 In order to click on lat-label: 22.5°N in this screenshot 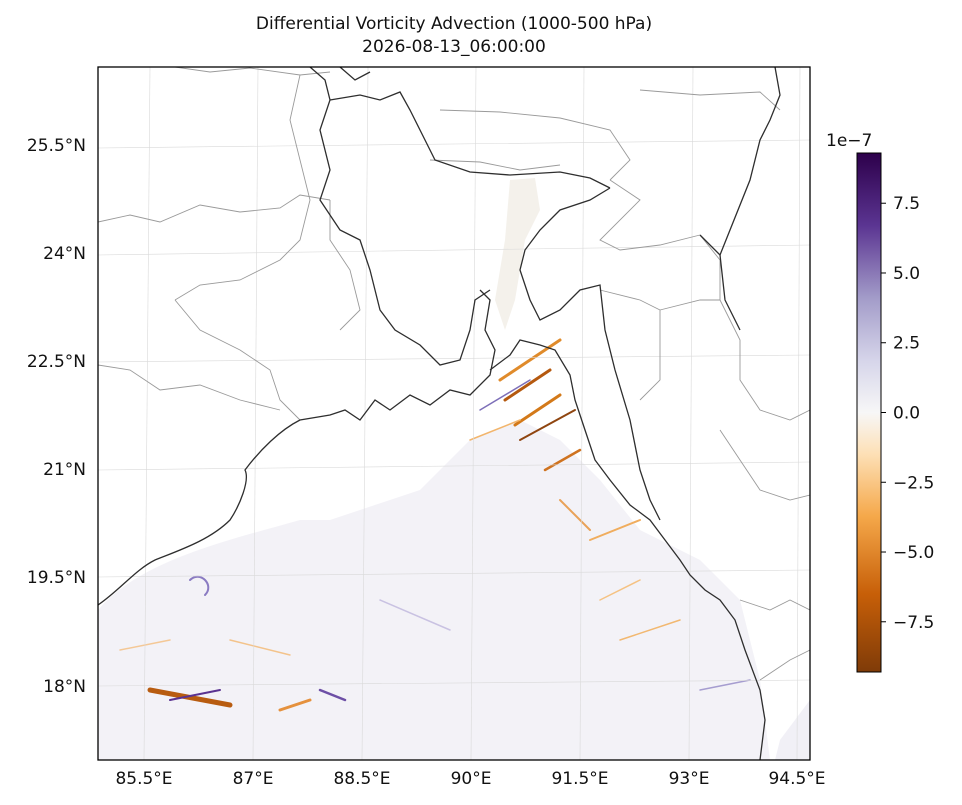, I will do `click(56, 362)`.